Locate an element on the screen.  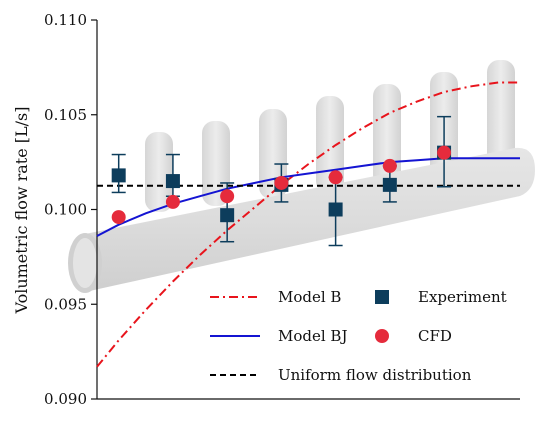
y-ticks: 0.090 0.095 0.100 0.105 0.110 is located at coordinates (70, 209).